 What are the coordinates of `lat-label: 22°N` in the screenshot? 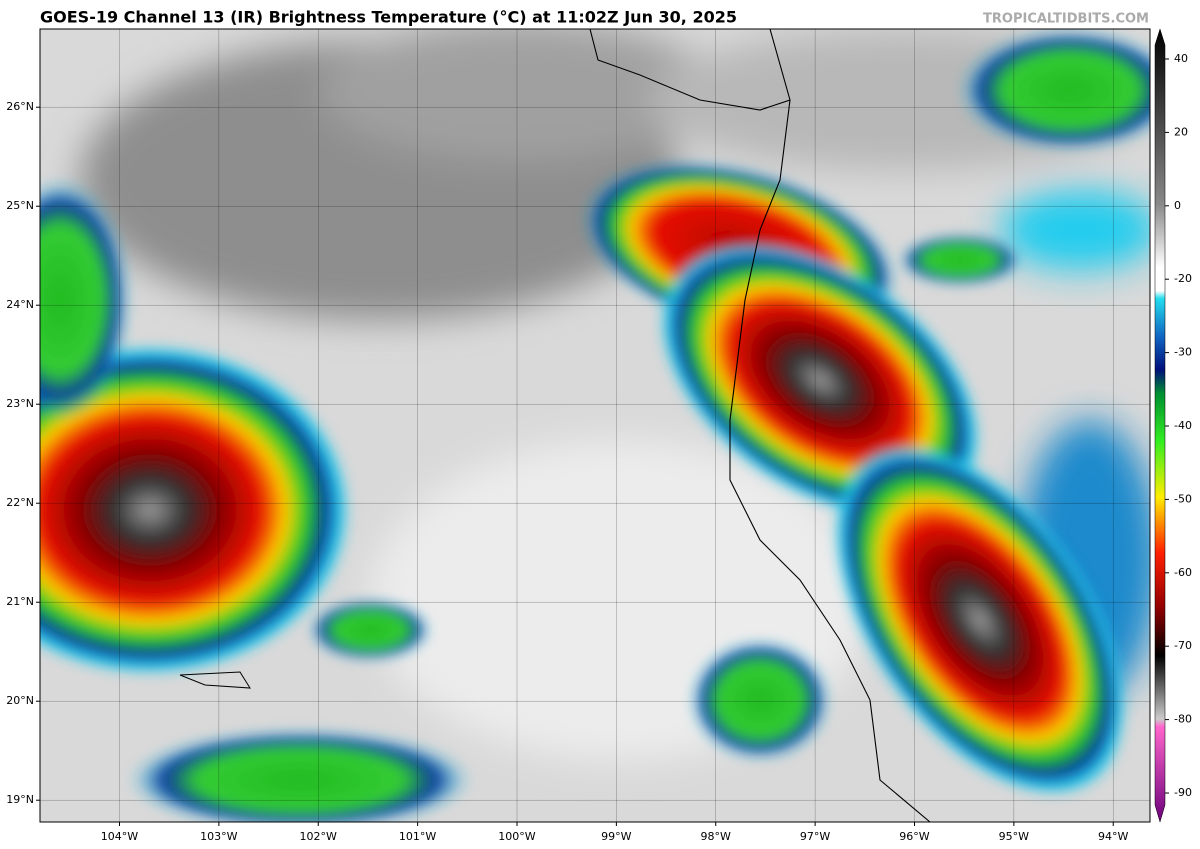 It's located at (20, 502).